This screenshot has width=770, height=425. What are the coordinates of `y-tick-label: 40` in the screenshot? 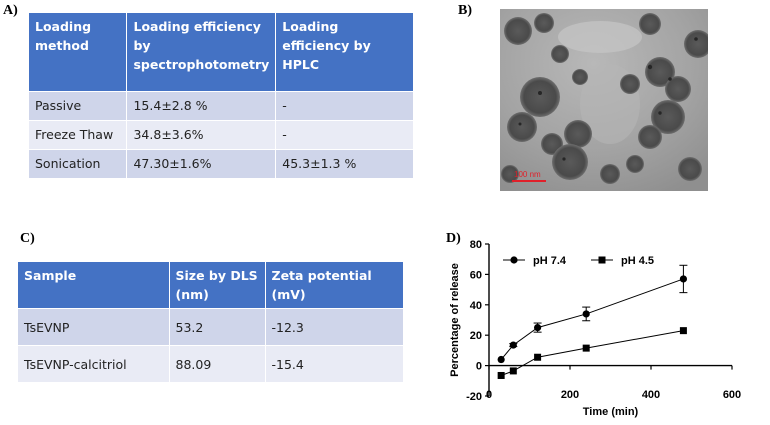 It's located at (476, 306).